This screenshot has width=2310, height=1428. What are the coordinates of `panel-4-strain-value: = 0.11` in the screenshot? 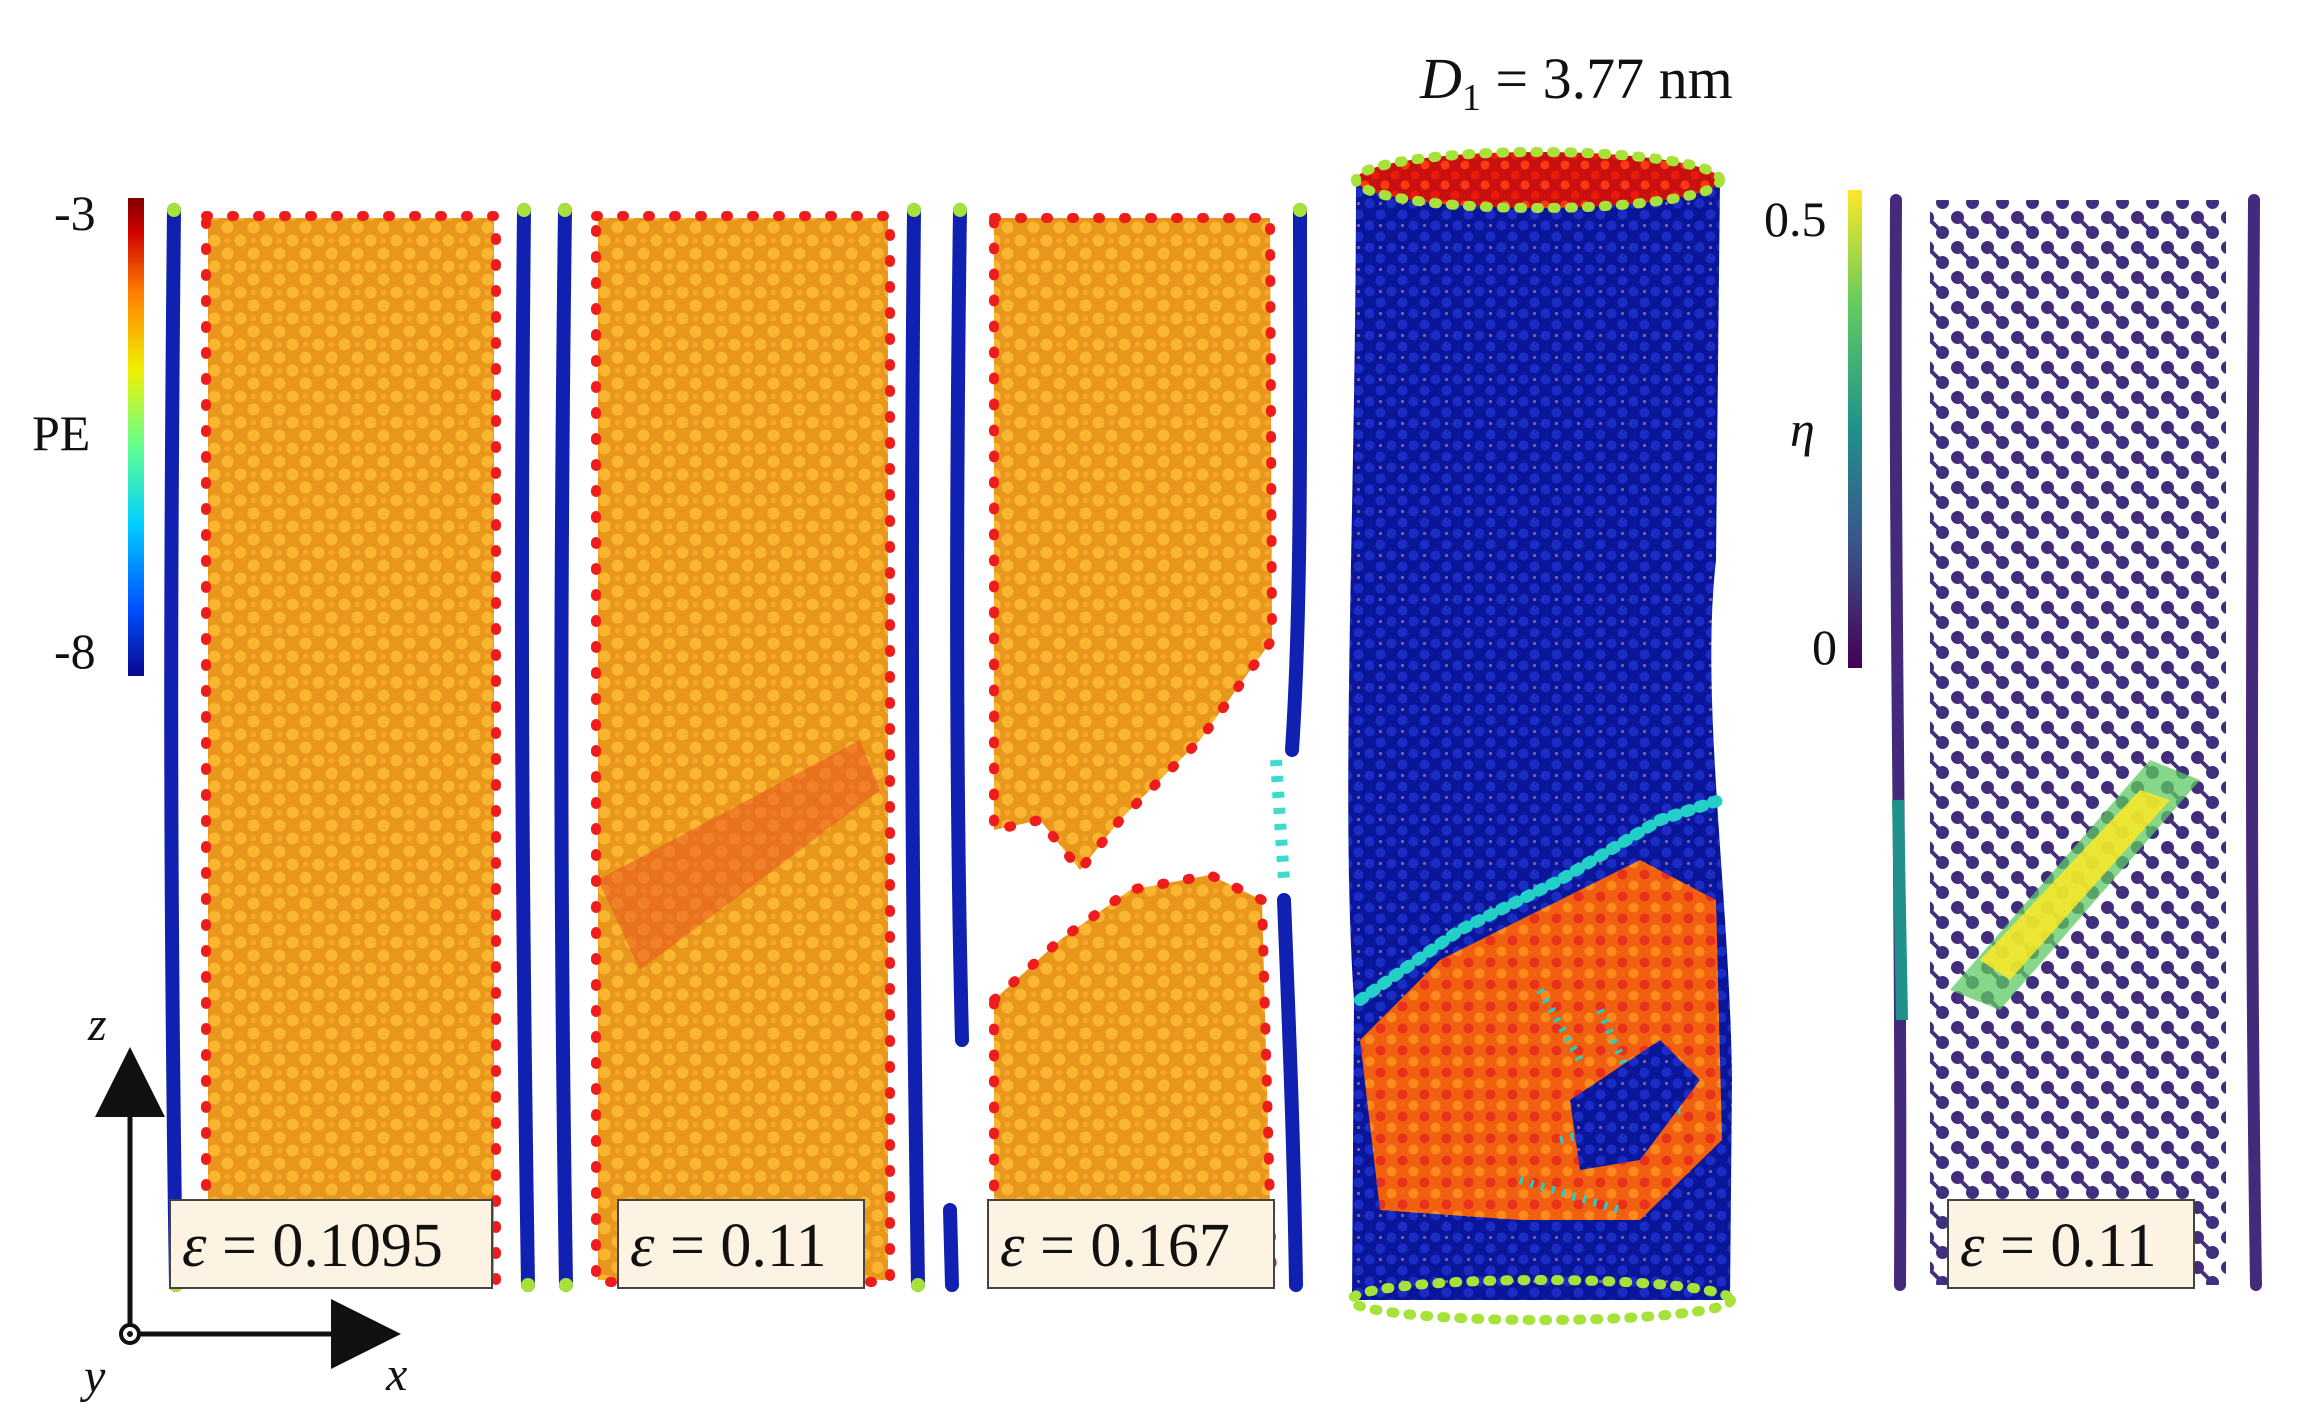 It's located at (2070, 1246).